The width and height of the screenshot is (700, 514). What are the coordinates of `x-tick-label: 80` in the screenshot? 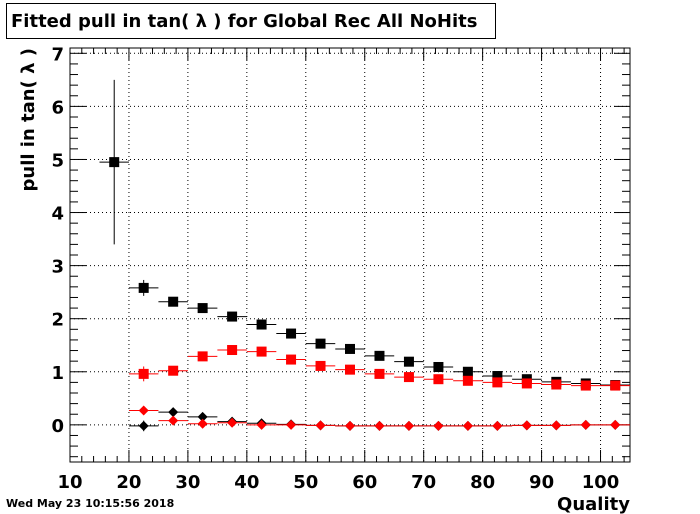 It's located at (482, 482).